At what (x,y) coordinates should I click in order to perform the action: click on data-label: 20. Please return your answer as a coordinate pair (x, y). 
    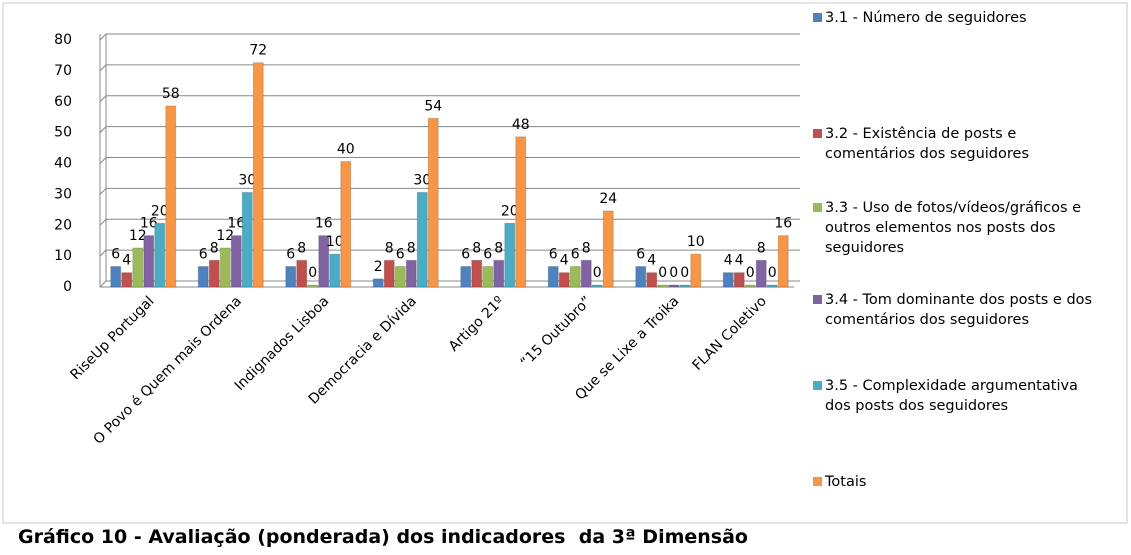
    Looking at the image, I should click on (160, 211).